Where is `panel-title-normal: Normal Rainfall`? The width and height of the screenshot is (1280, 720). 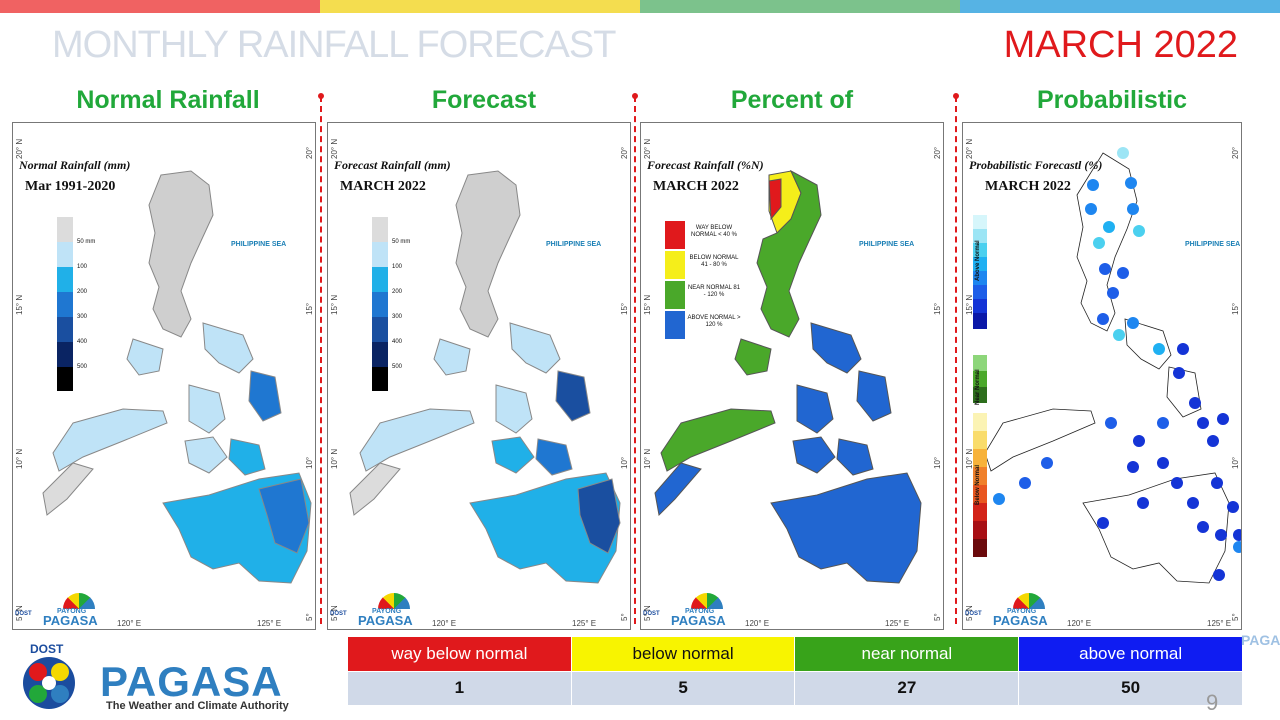 panel-title-normal: Normal Rainfall is located at coordinates (168, 100).